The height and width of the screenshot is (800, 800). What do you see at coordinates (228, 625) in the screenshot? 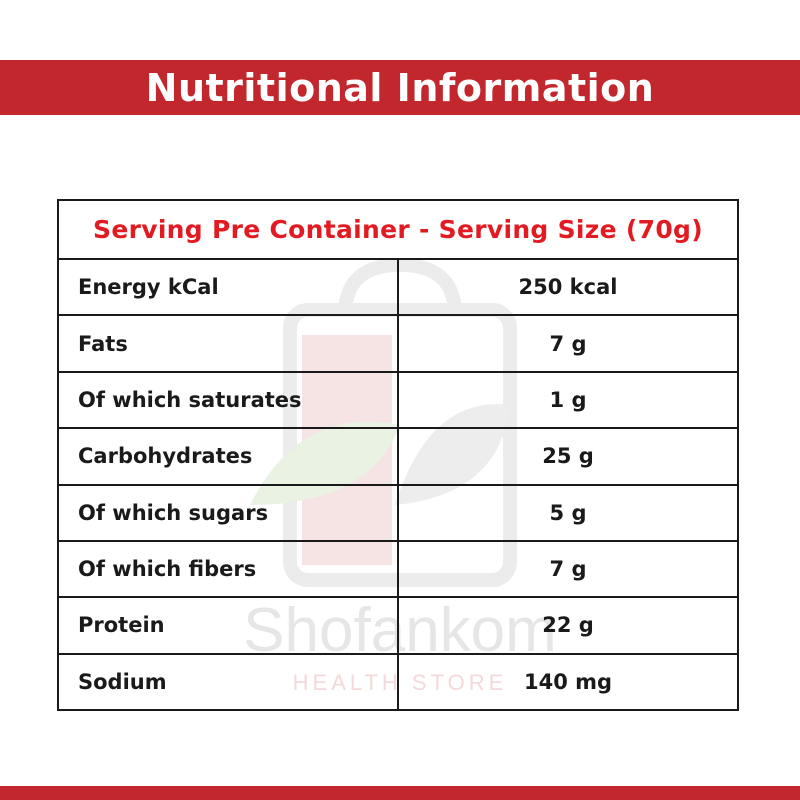
I see `nutrient-label: Protein` at bounding box center [228, 625].